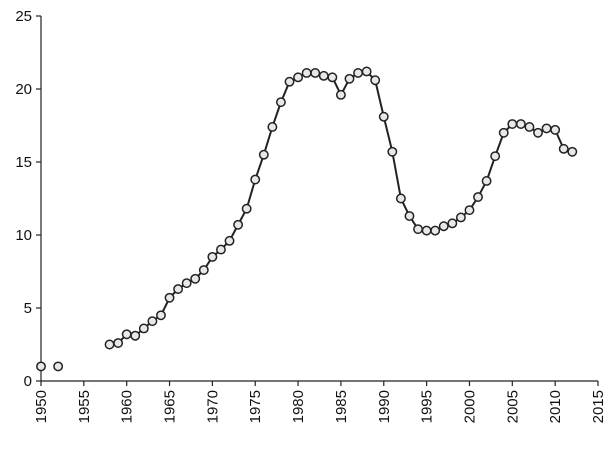 This screenshot has height=451, width=612. What do you see at coordinates (341, 406) in the screenshot?
I see `x-tick-label: 1985` at bounding box center [341, 406].